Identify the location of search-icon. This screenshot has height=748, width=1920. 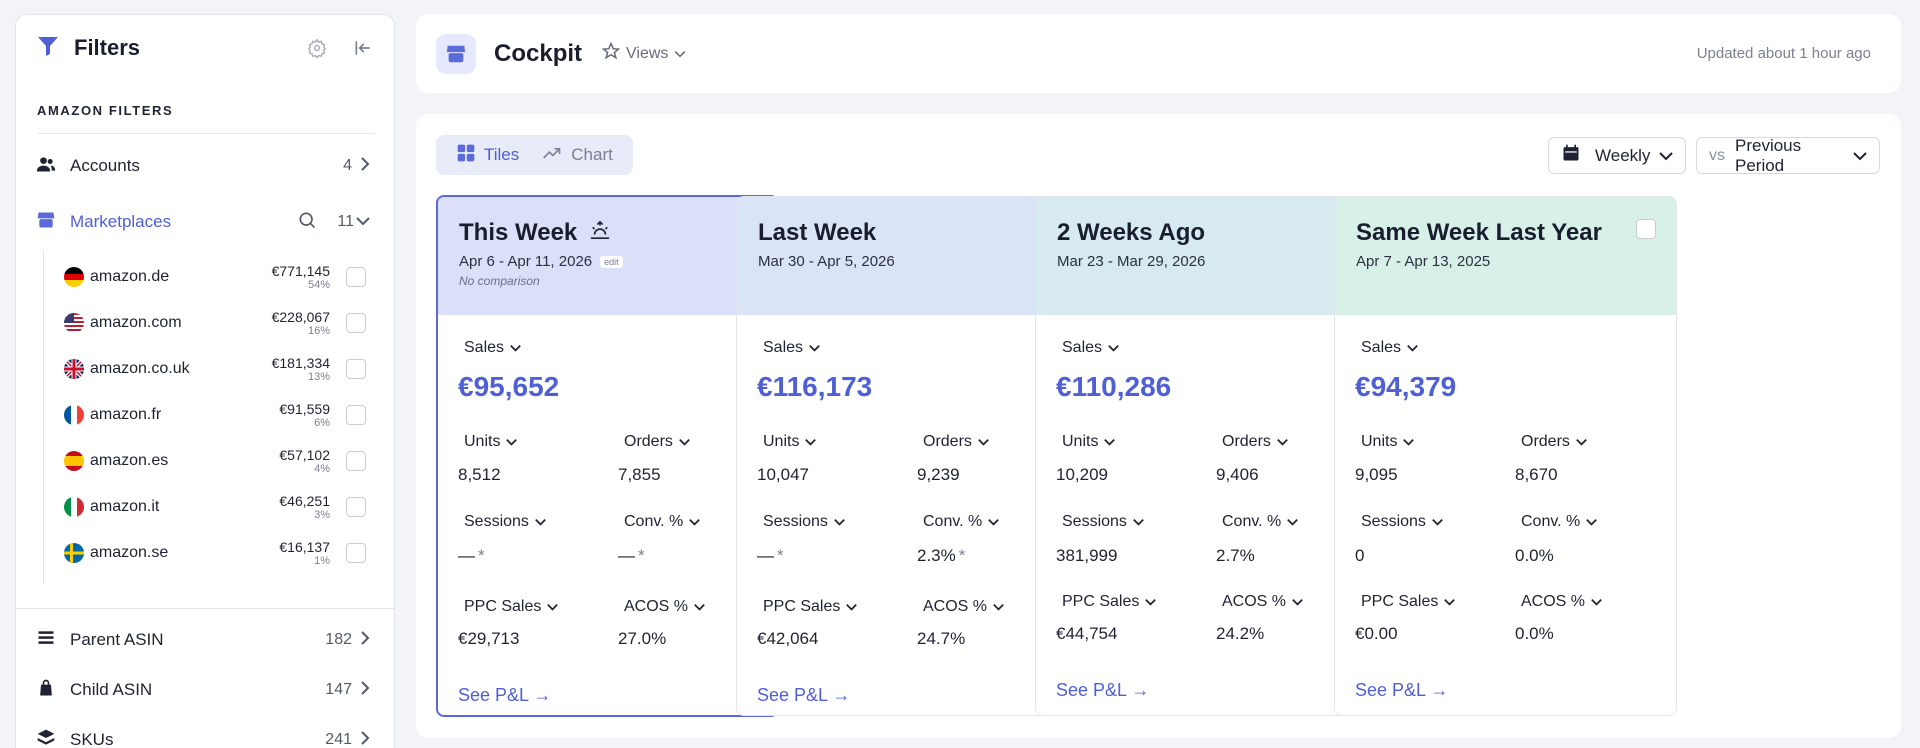
(307, 222).